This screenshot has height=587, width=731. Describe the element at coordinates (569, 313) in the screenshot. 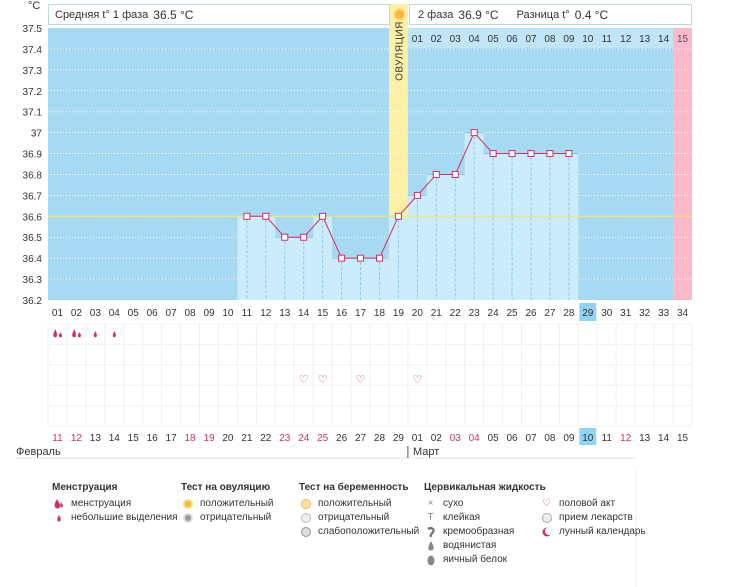

I see `cycle-day-label: 28` at that location.